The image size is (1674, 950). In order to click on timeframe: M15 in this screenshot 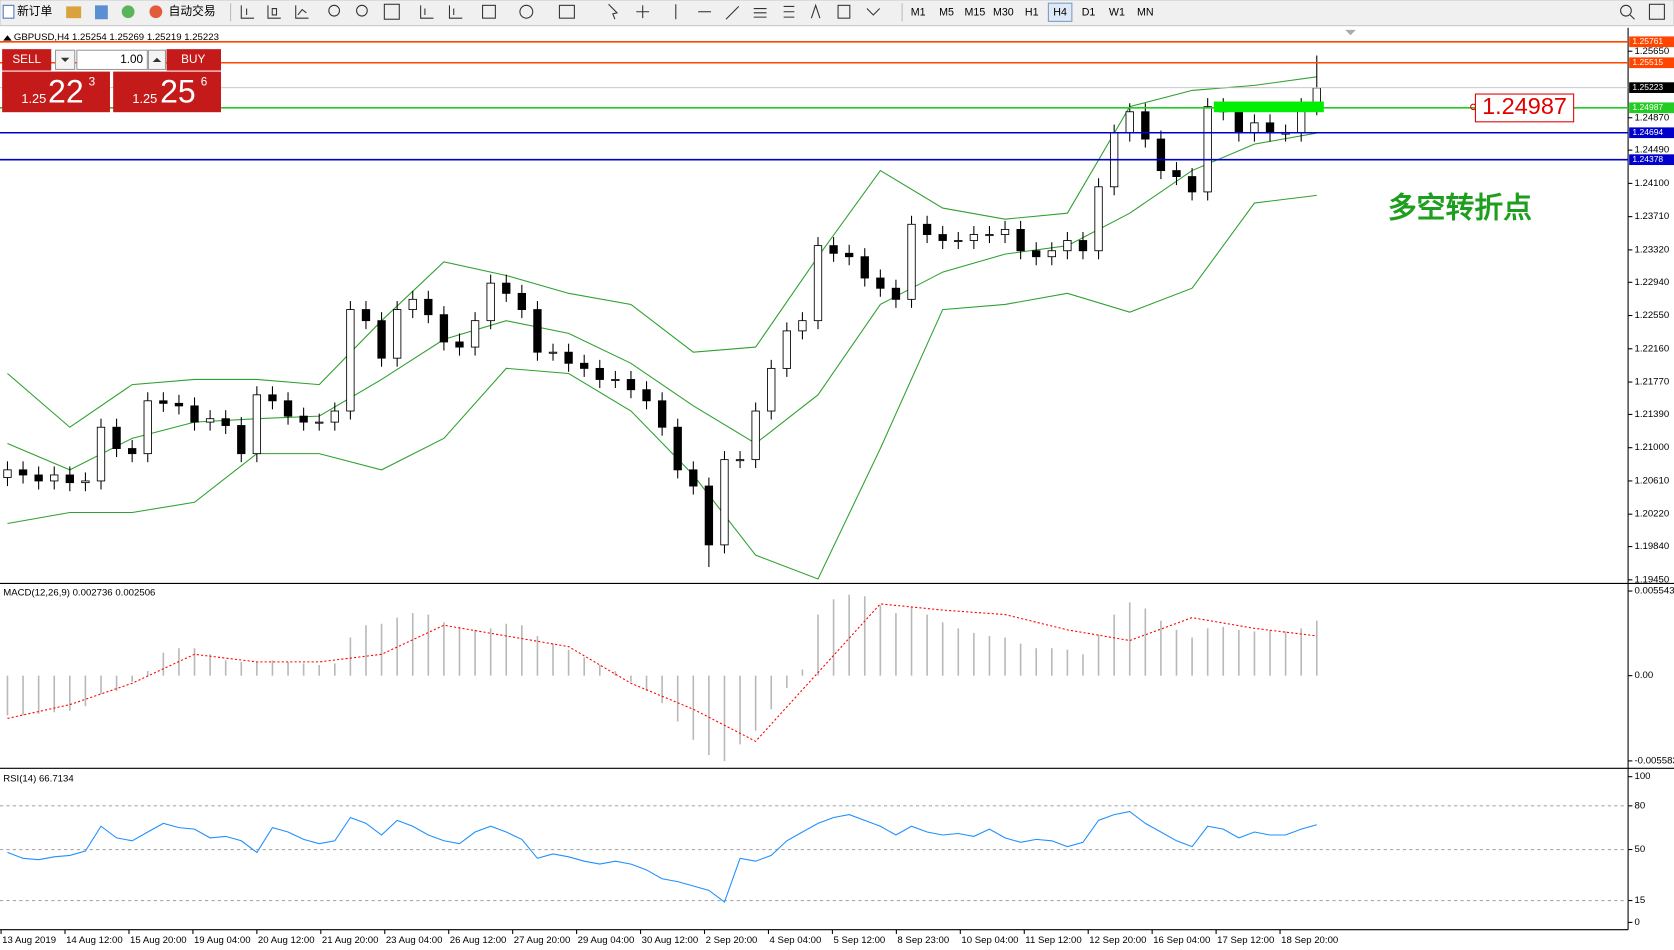, I will do `click(975, 13)`.